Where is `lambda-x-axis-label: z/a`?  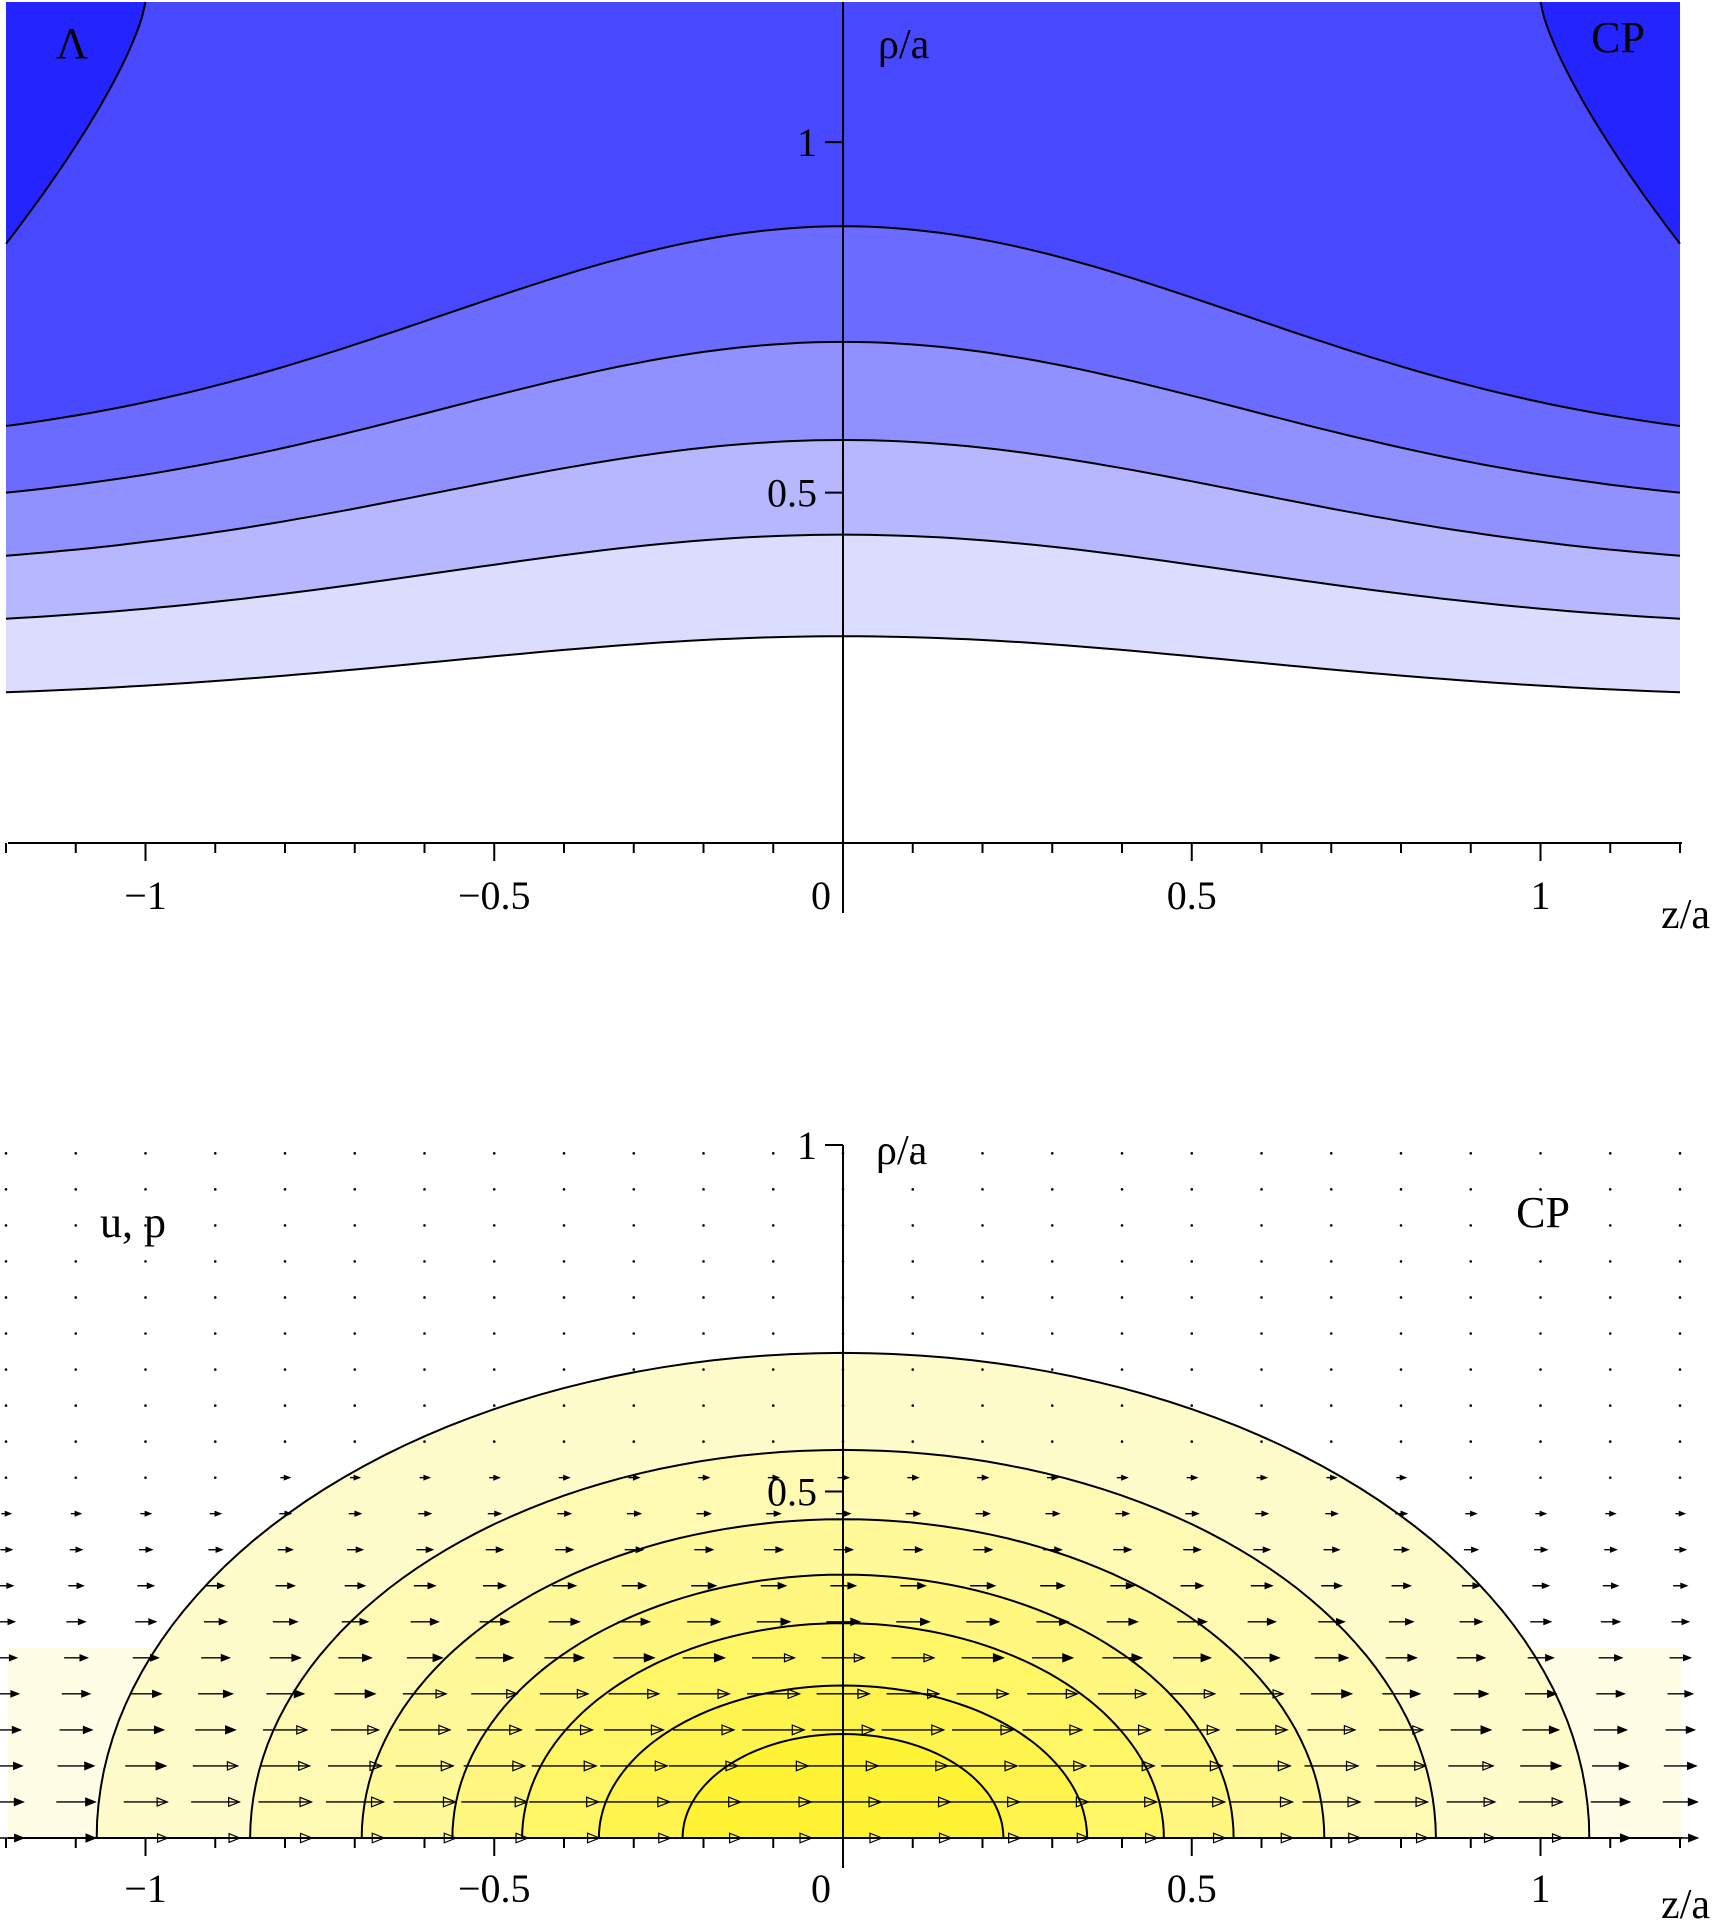 lambda-x-axis-label: z/a is located at coordinates (1685, 915).